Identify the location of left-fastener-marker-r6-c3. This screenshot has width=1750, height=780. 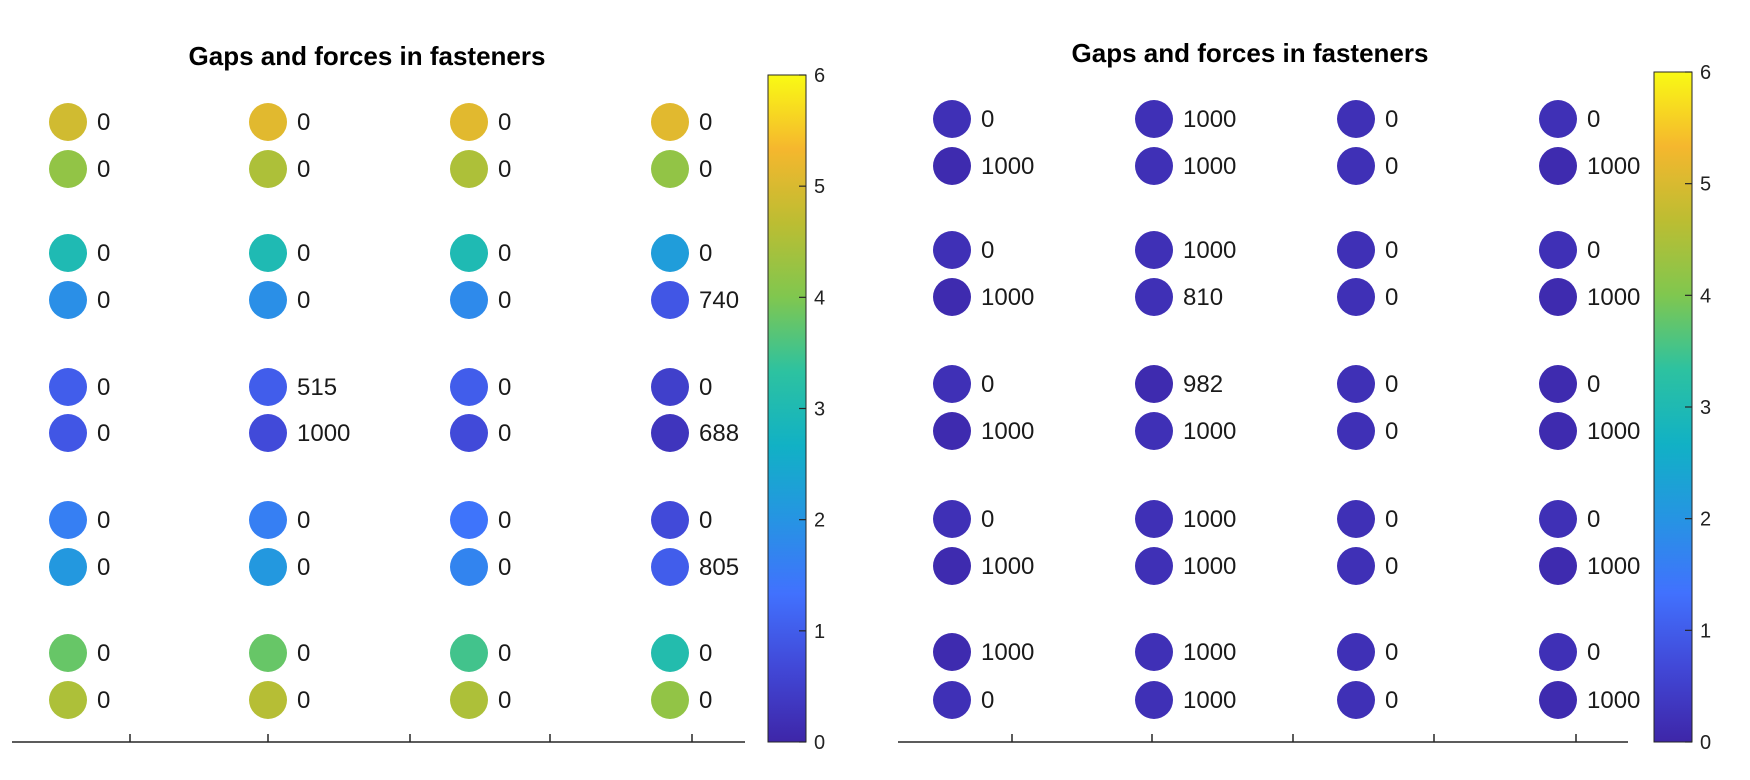
(469, 433).